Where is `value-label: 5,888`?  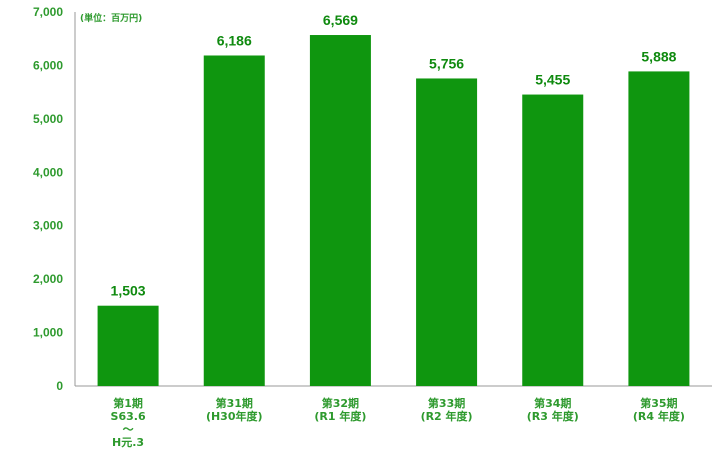 value-label: 5,888 is located at coordinates (658, 56).